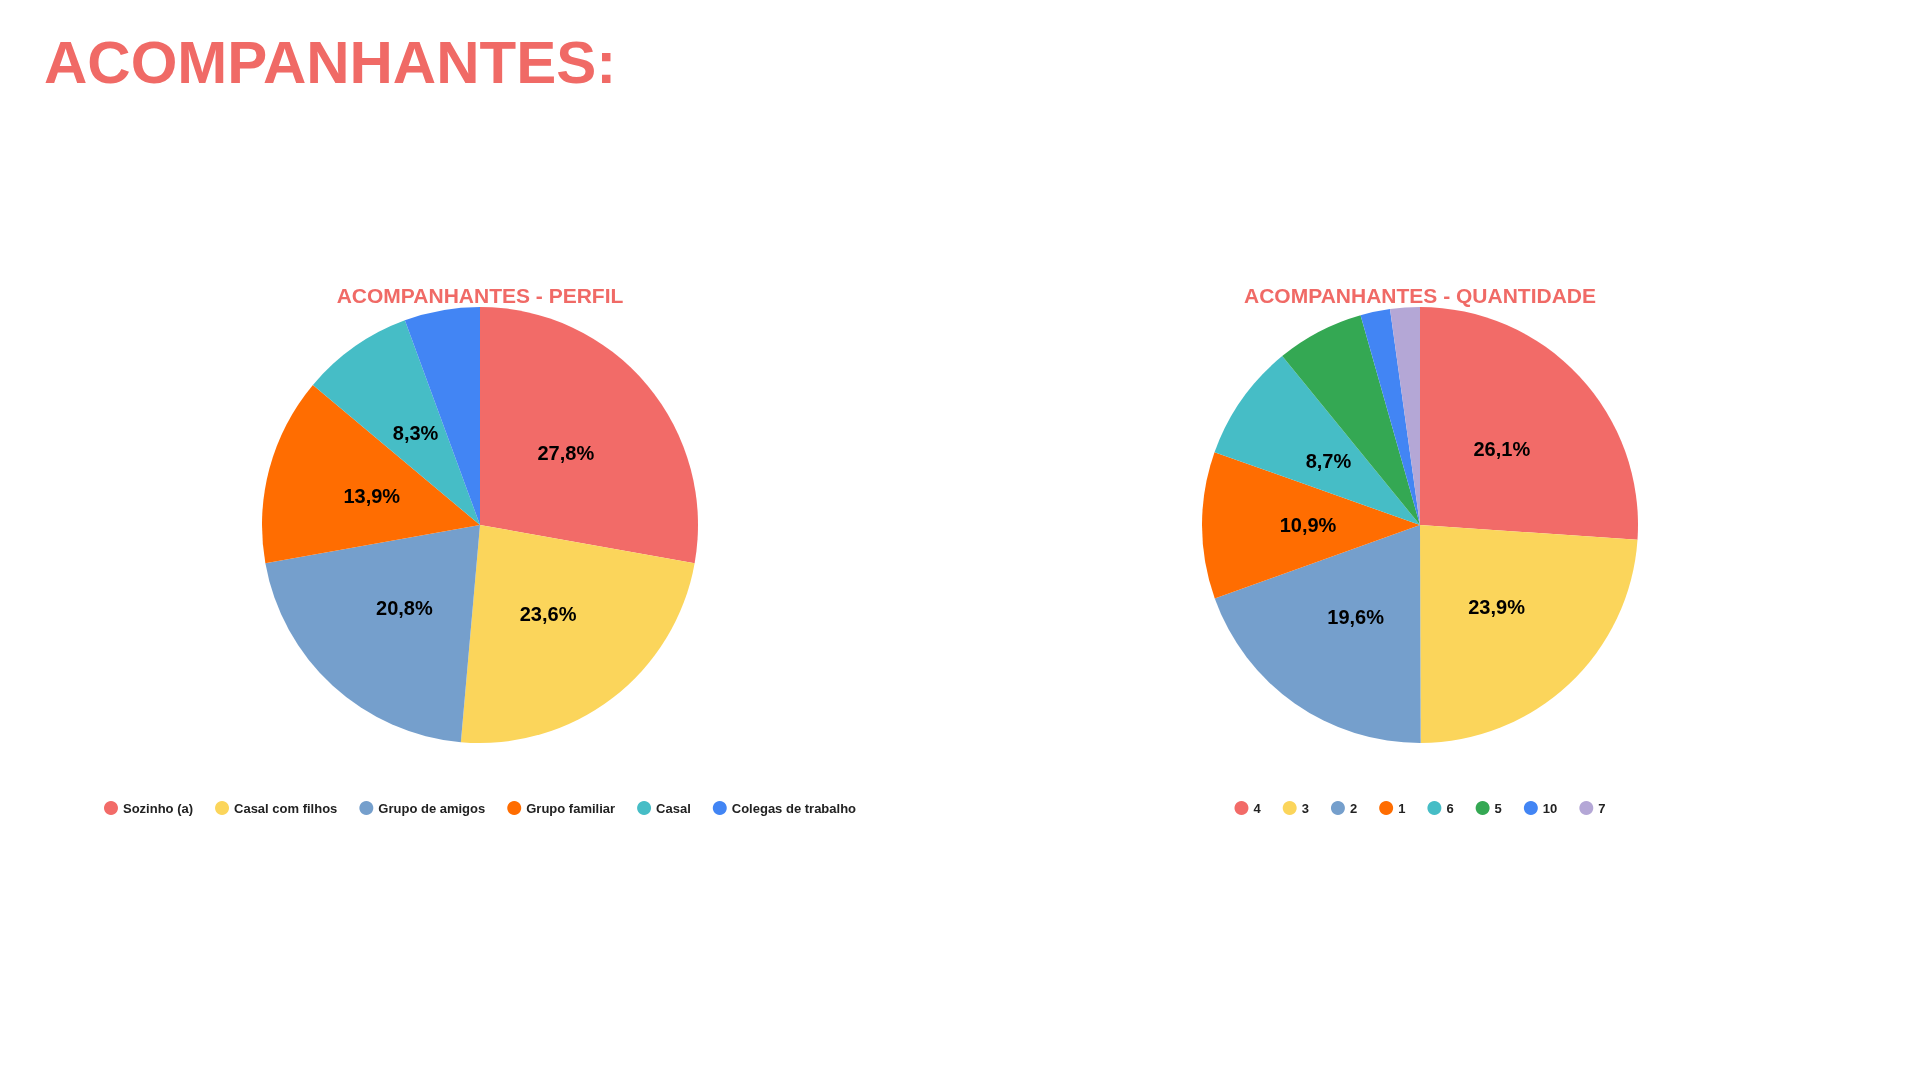  I want to click on data-label: 23,9%, so click(1497, 606).